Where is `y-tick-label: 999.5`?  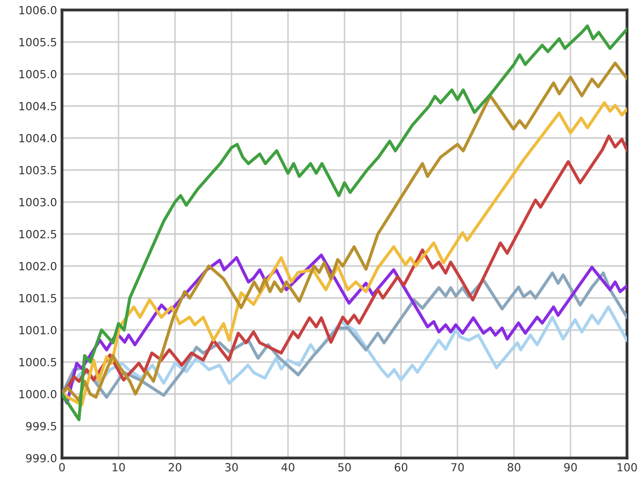
y-tick-label: 999.5 is located at coordinates (41, 426).